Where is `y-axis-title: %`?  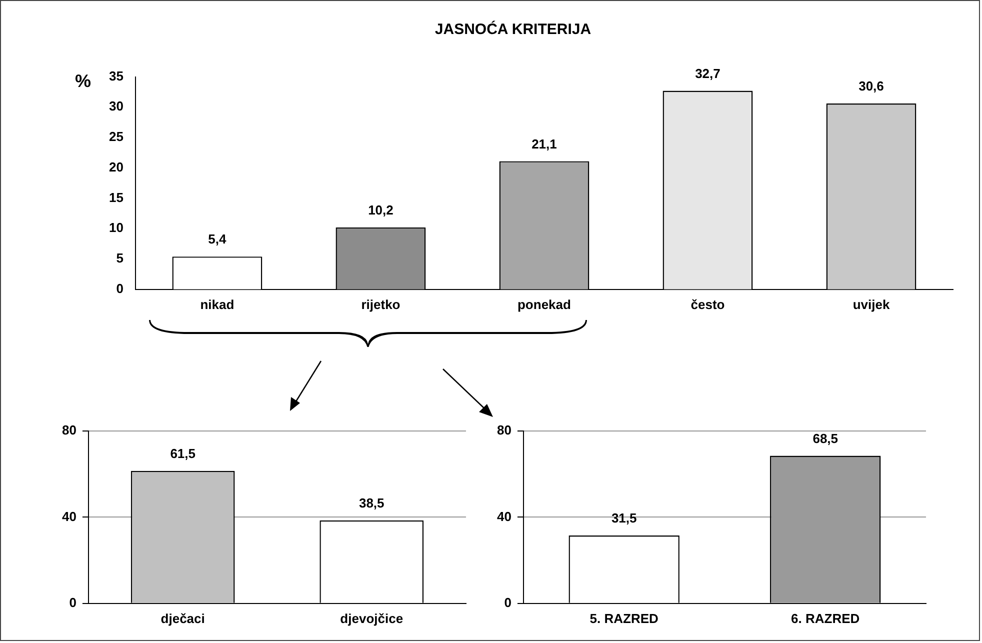 y-axis-title: % is located at coordinates (83, 80).